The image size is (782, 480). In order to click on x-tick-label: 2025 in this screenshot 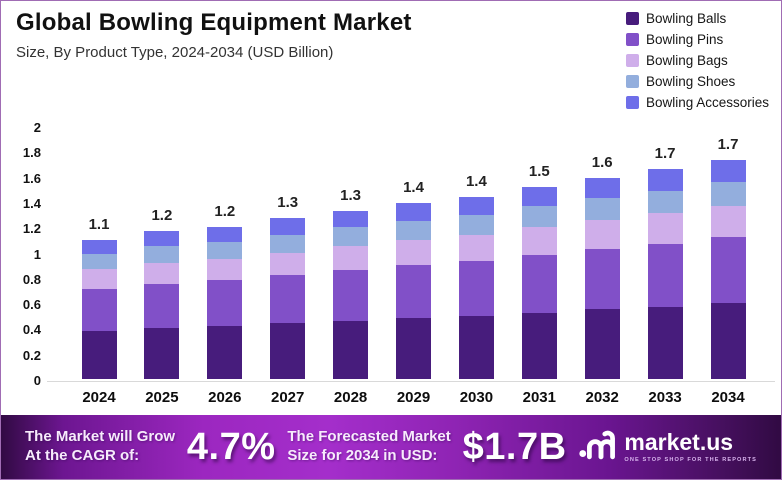, I will do `click(162, 397)`.